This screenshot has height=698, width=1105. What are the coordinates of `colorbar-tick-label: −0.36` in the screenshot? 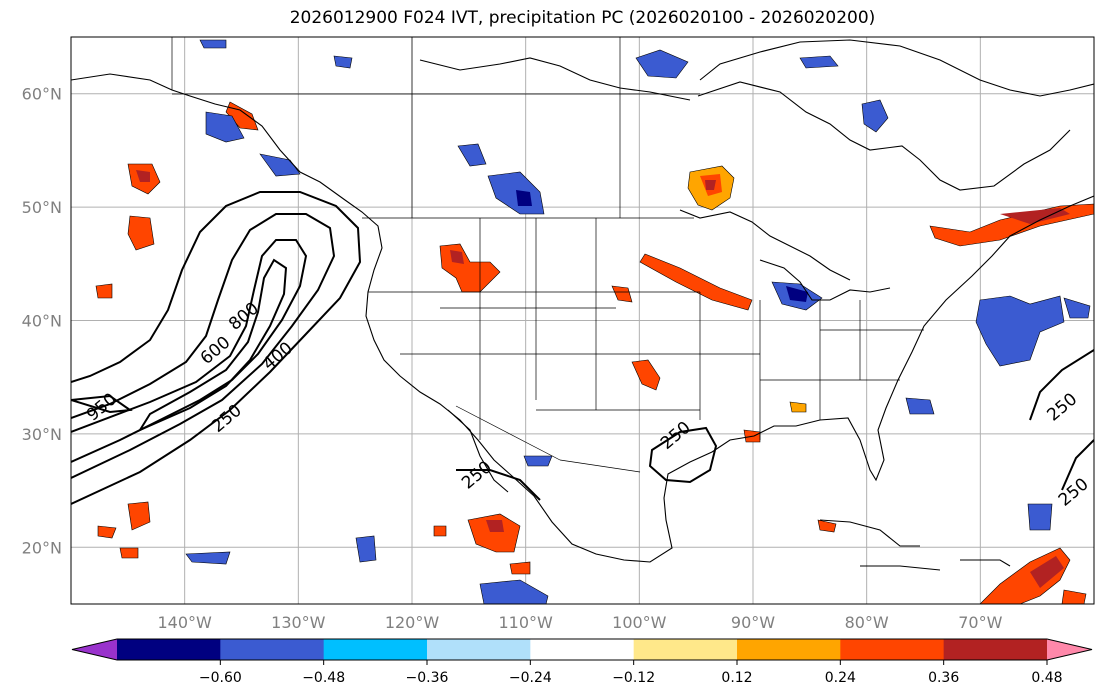 It's located at (427, 678).